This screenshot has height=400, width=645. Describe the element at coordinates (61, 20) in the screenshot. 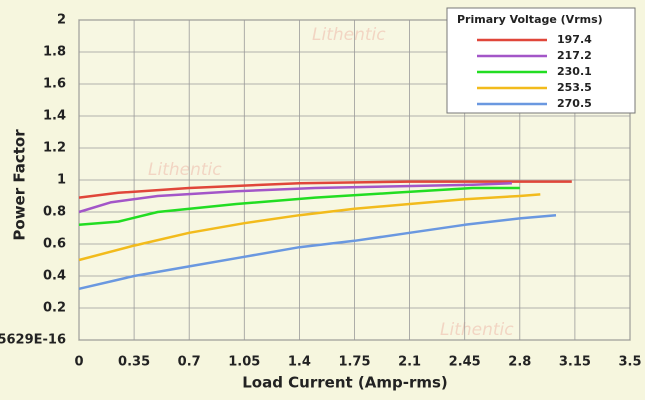

I see `y-tick-label: 2` at that location.